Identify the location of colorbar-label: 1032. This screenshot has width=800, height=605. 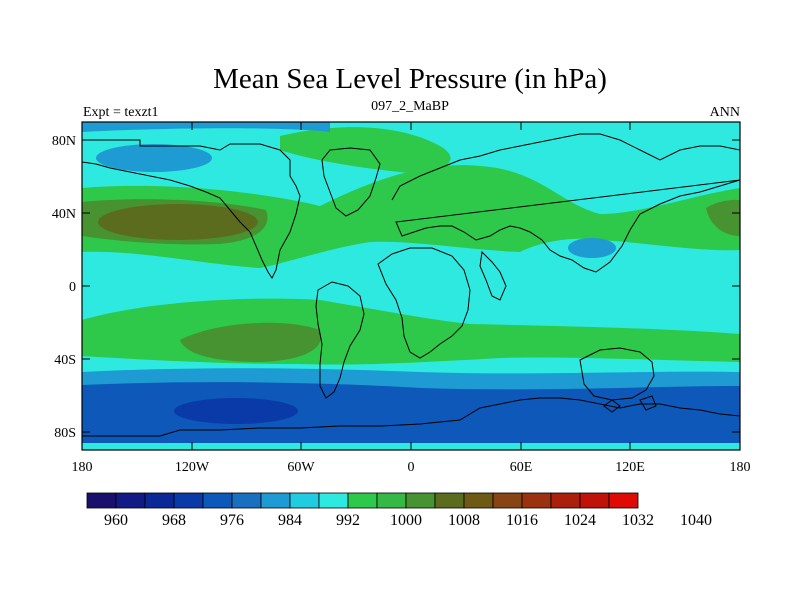
(638, 520).